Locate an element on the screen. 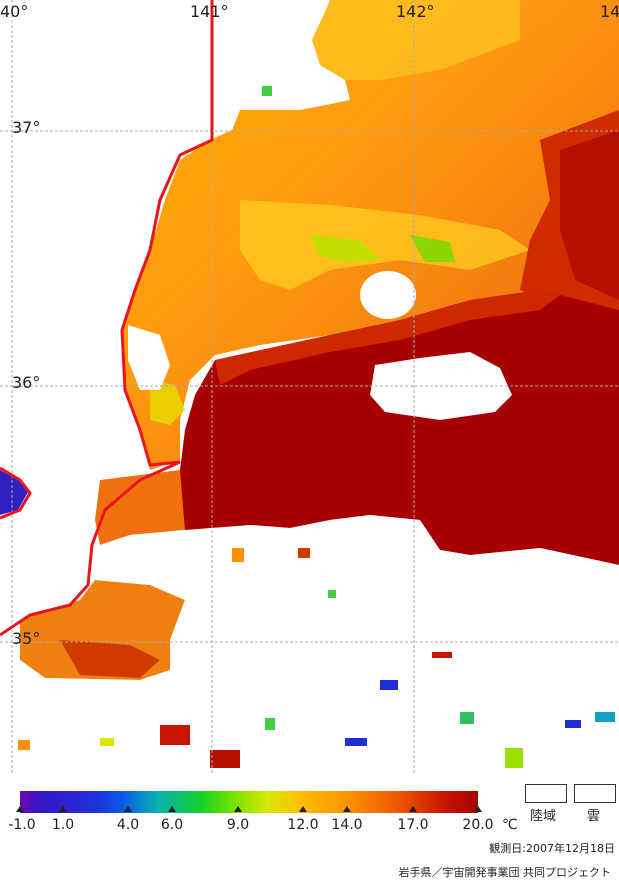 Image resolution: width=619 pixels, height=881 pixels. credit-line: 岩手県／宇宙開発事業団 共同プロジェクト is located at coordinates (505, 872).